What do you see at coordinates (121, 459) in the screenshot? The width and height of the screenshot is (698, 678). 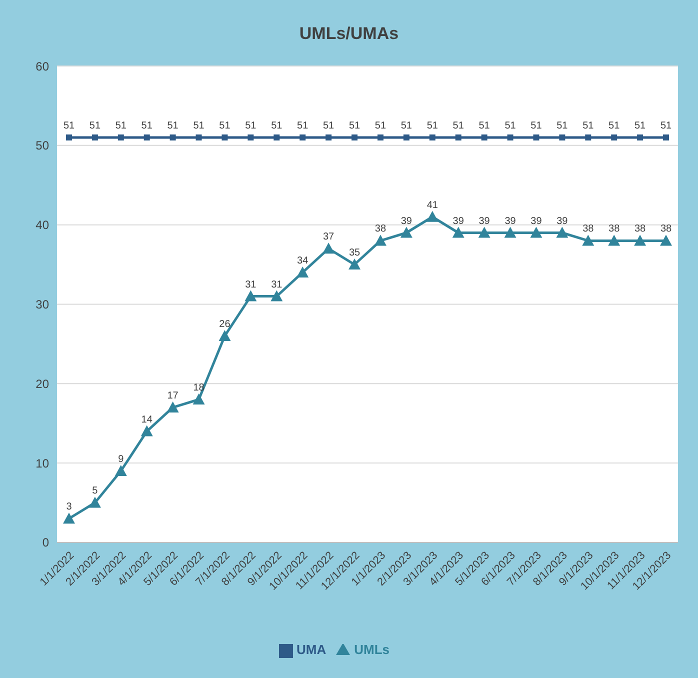 I see `data-label: 9` at bounding box center [121, 459].